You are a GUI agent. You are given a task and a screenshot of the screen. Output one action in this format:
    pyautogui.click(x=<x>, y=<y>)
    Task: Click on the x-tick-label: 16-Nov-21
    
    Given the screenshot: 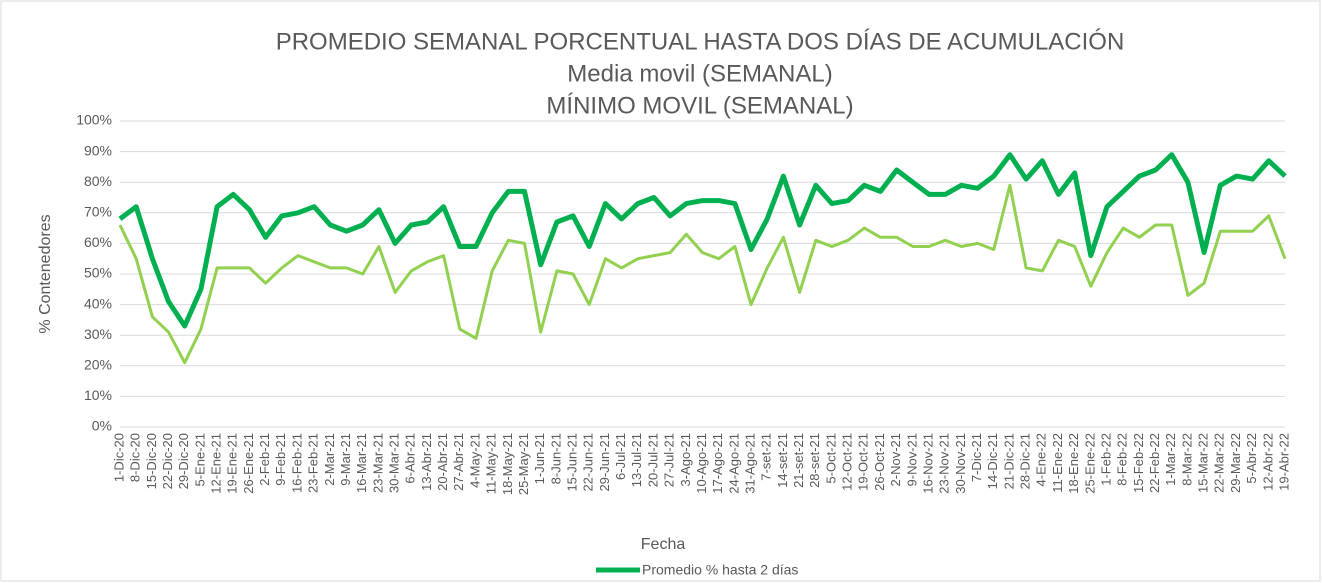 What is the action you would take?
    pyautogui.click(x=927, y=463)
    